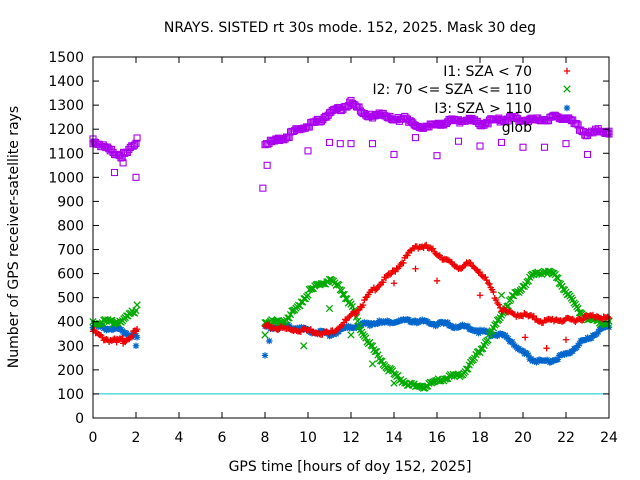  I want to click on x-tick-label: 22, so click(566, 438).